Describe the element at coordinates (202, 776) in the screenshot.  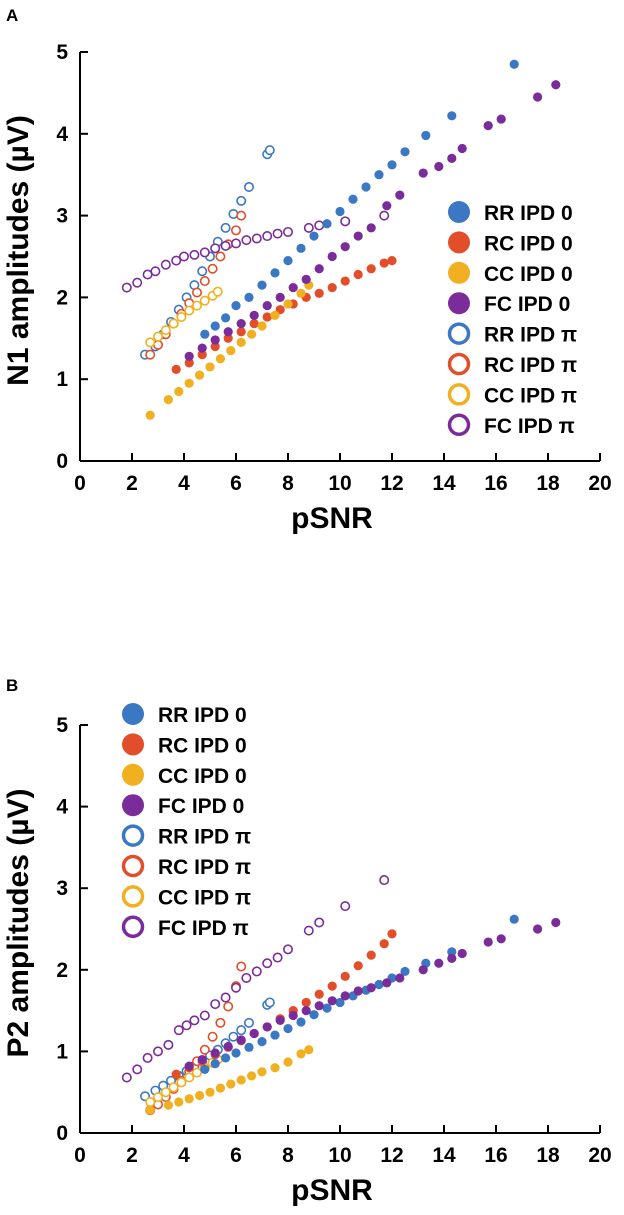
I see `legend-label: CC IPD 0` at that location.